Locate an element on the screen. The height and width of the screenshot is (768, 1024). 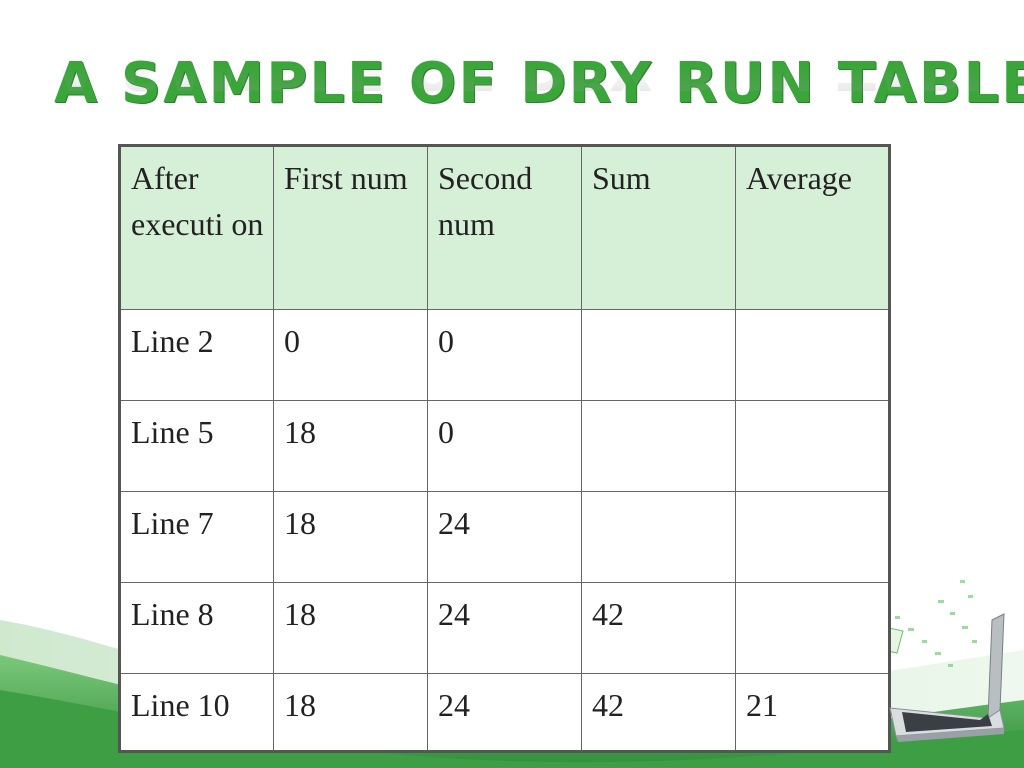
table-row: Line 7 18 24 is located at coordinates (504, 537).